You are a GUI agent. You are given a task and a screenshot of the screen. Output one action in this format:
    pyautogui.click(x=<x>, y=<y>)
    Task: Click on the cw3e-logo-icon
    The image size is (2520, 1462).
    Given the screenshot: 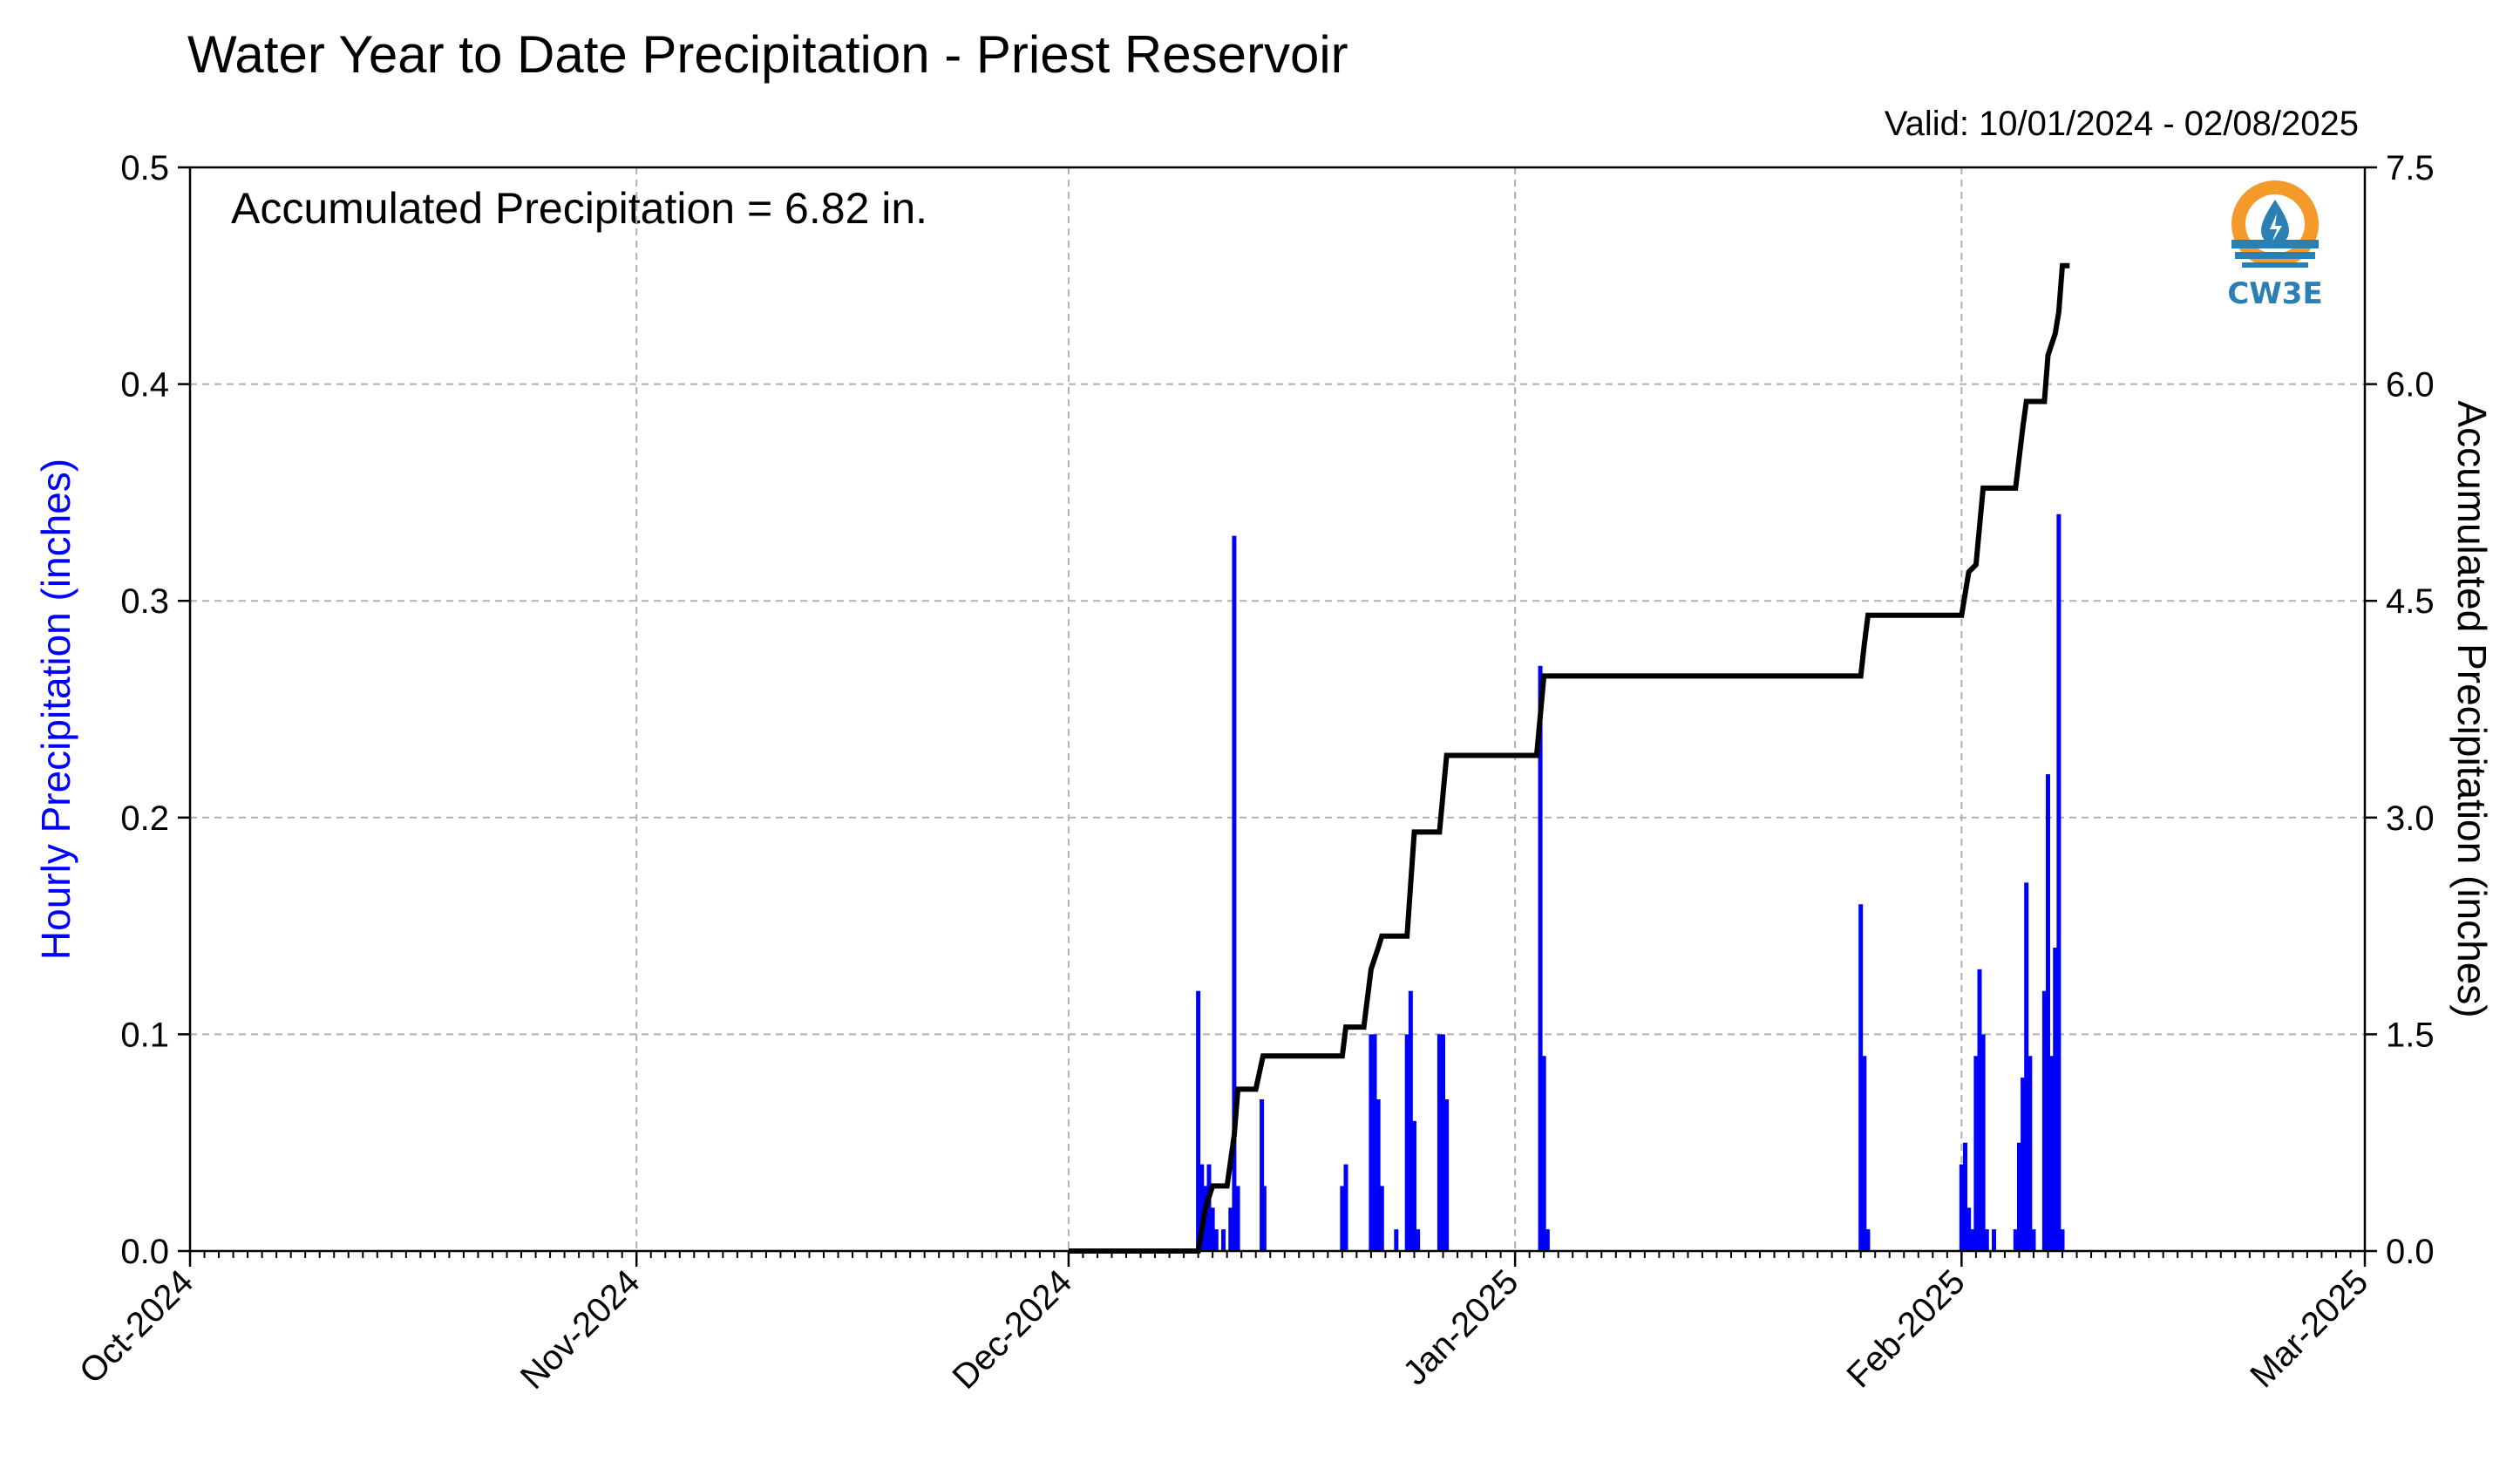 What is the action you would take?
    pyautogui.click(x=2275, y=224)
    